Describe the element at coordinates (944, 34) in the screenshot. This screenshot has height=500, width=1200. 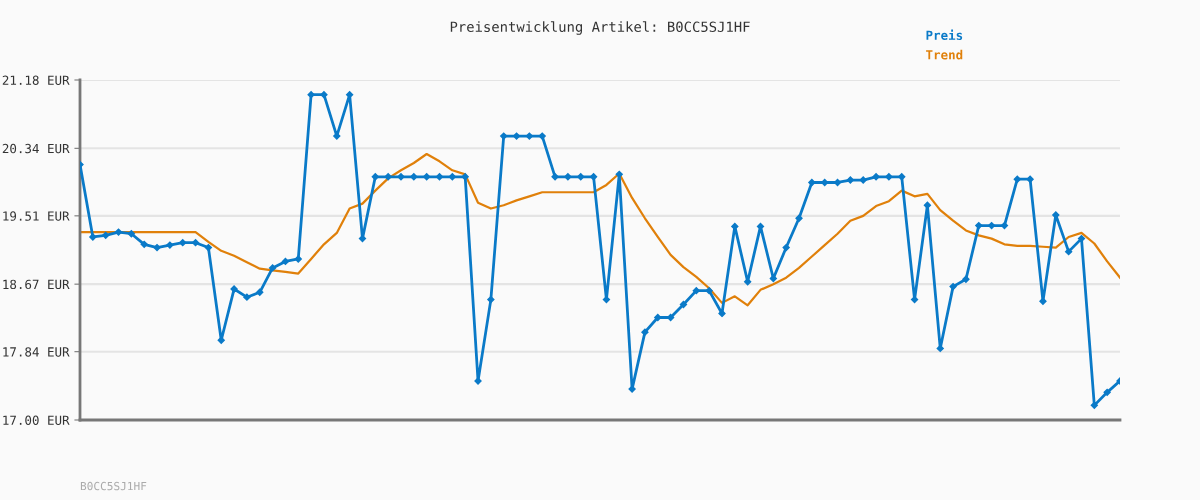
I see `text: Preis` at that location.